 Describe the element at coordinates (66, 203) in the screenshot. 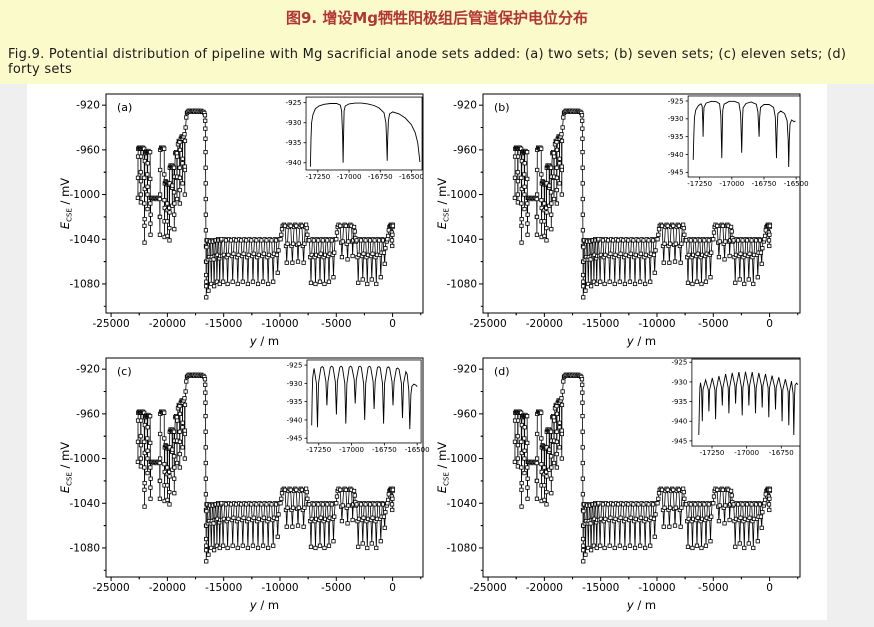

I see `y-axis-title-a: ECSE / mV` at that location.